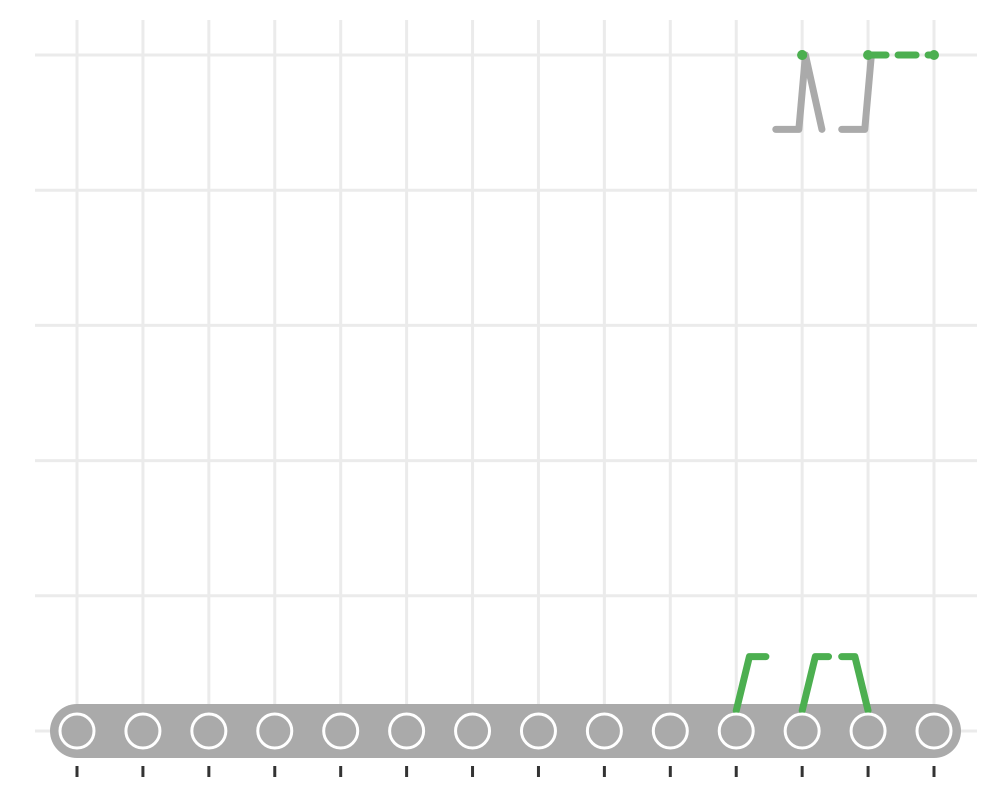 The height and width of the screenshot is (800, 1000). What do you see at coordinates (505, 731) in the screenshot?
I see `nodes` at bounding box center [505, 731].